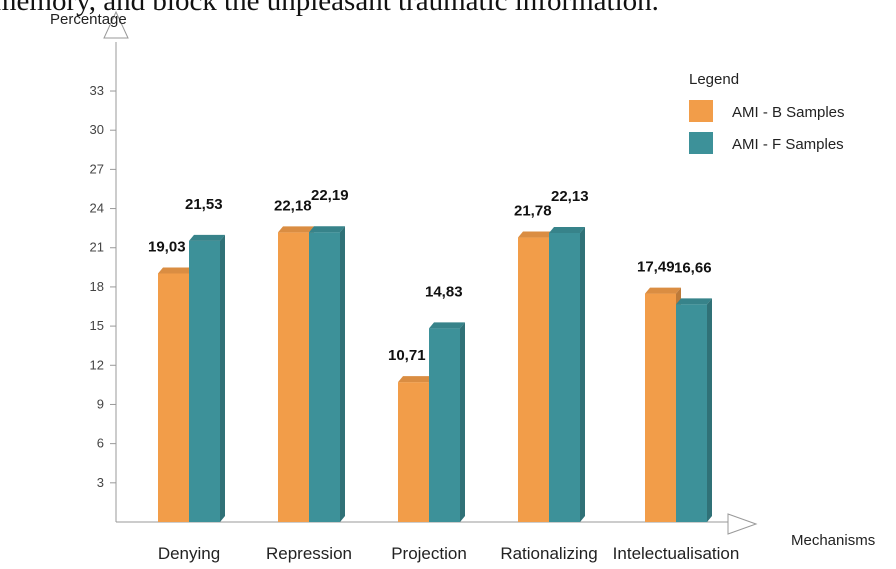  I want to click on legend-label-ami-f: AMI - F Samples, so click(788, 144).